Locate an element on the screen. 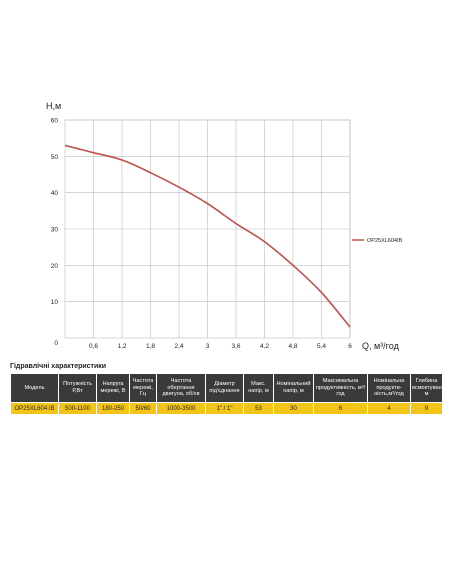 The height and width of the screenshot is (584, 452). legend: OP25XL604IB is located at coordinates (377, 241).